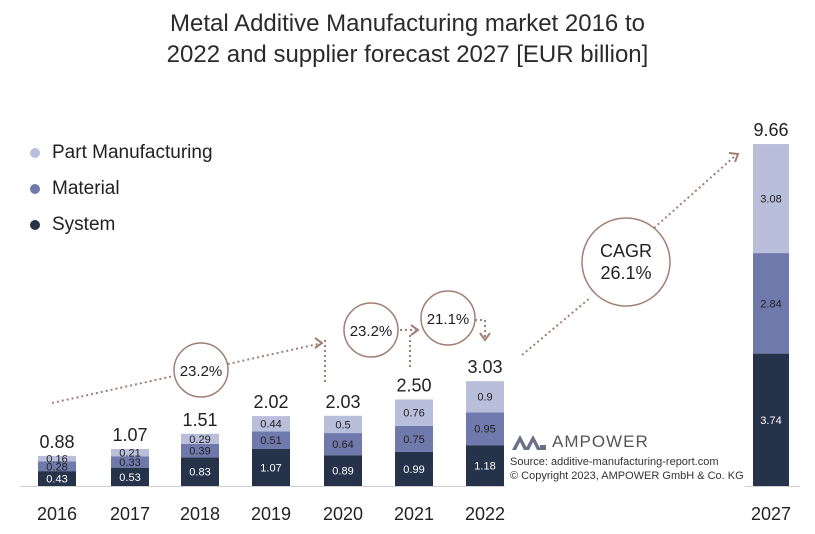 The image size is (815, 534). What do you see at coordinates (771, 514) in the screenshot?
I see `x-tick-label-2027: 2027` at bounding box center [771, 514].